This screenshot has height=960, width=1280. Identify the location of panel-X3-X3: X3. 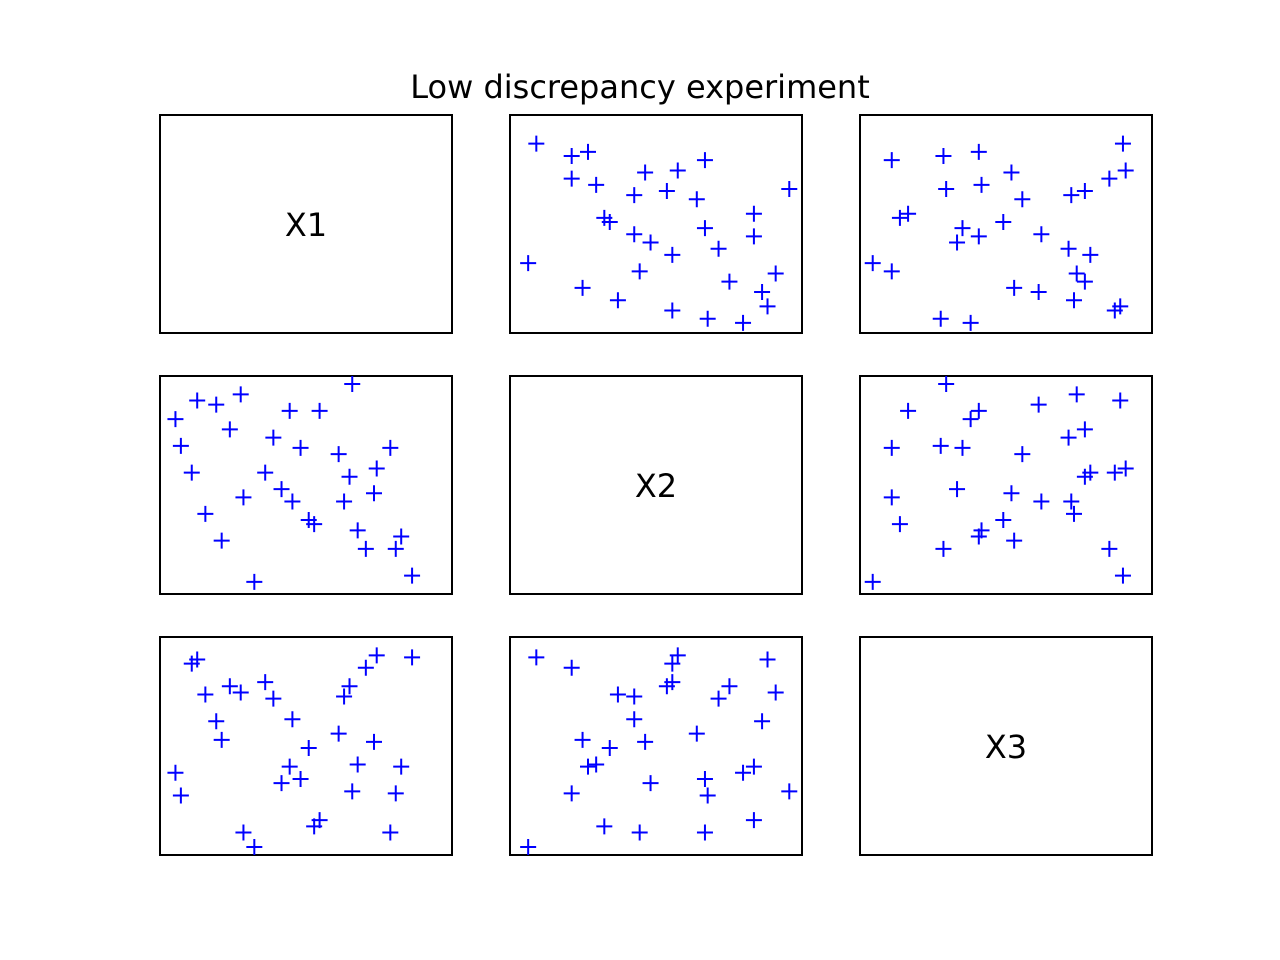
(1006, 746).